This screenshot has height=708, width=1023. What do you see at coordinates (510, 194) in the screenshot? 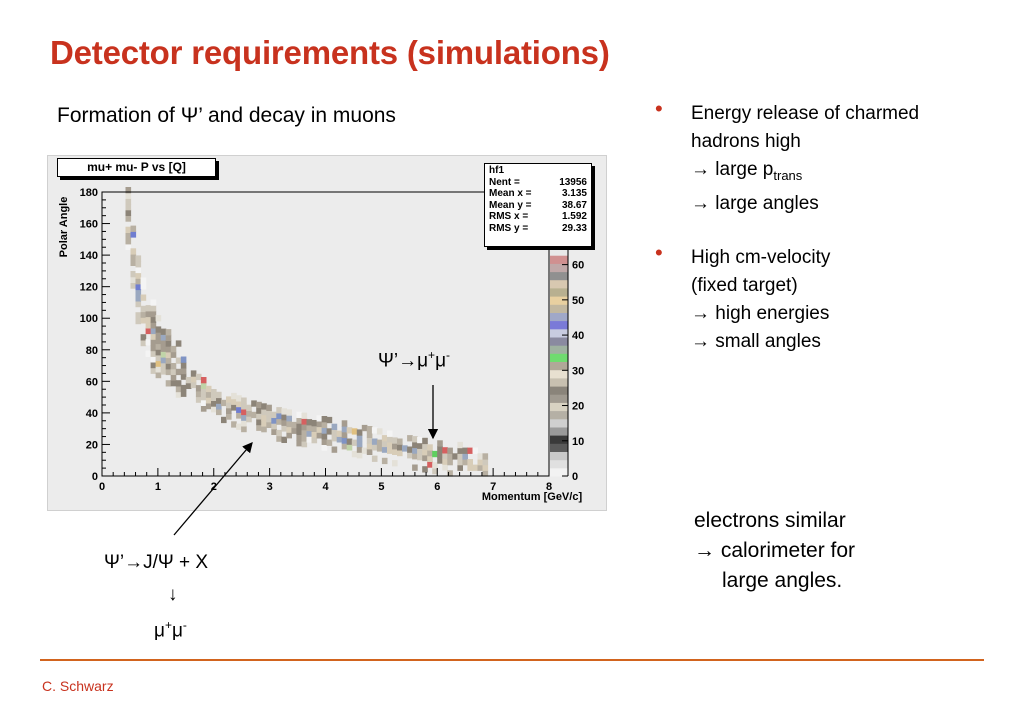
I see `stat-label: Mean x =` at bounding box center [510, 194].